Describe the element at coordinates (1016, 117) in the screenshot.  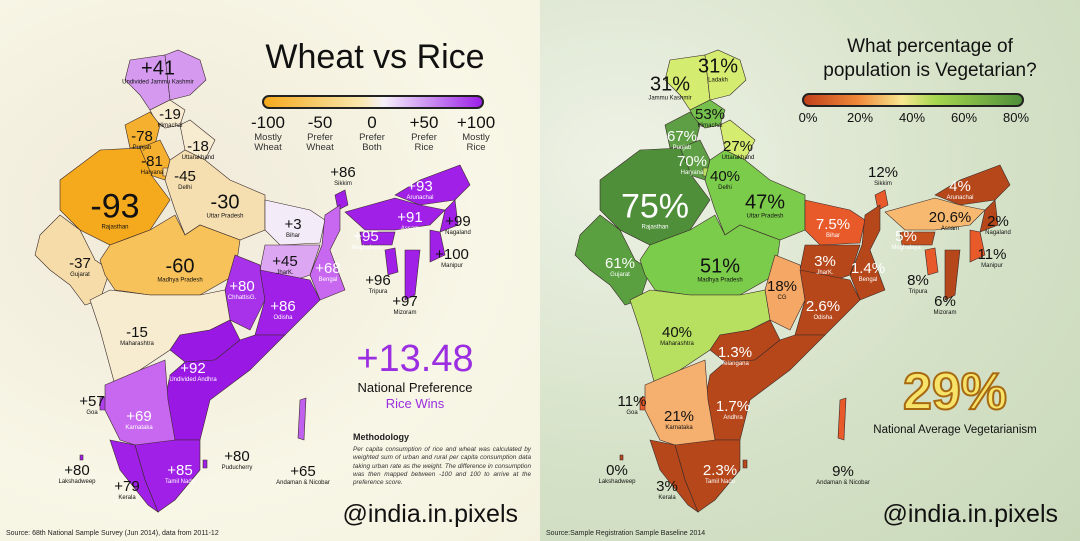
I see `legend-tick-value: 80%` at that location.